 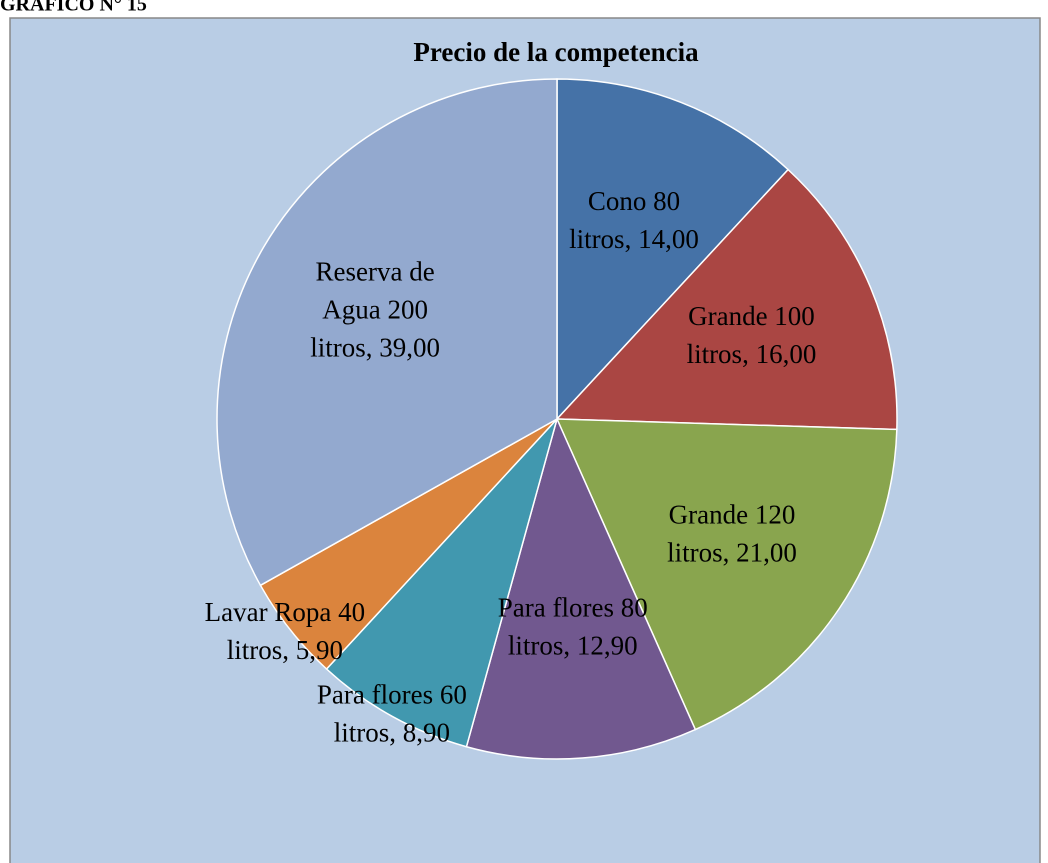 I want to click on chart-title: Precio de la competencia, so click(x=556, y=52).